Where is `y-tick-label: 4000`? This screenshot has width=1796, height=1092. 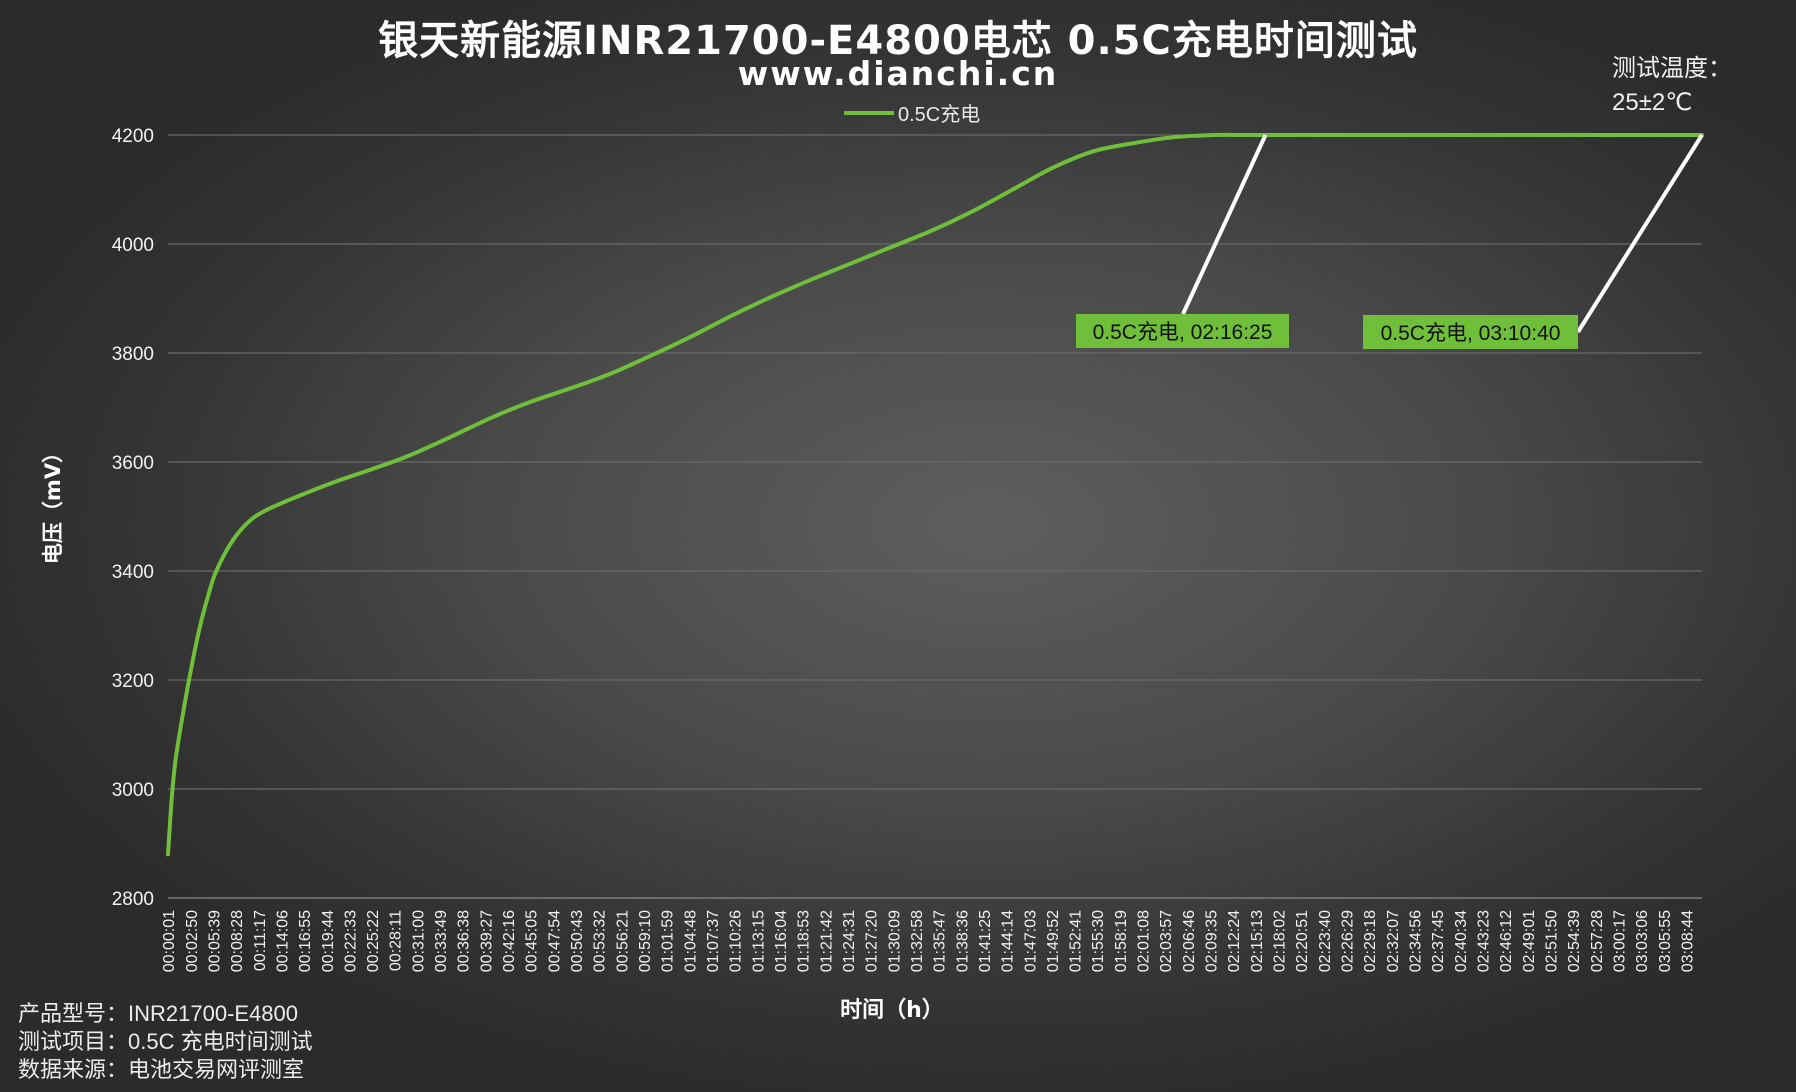
y-tick-label: 4000 is located at coordinates (133, 245).